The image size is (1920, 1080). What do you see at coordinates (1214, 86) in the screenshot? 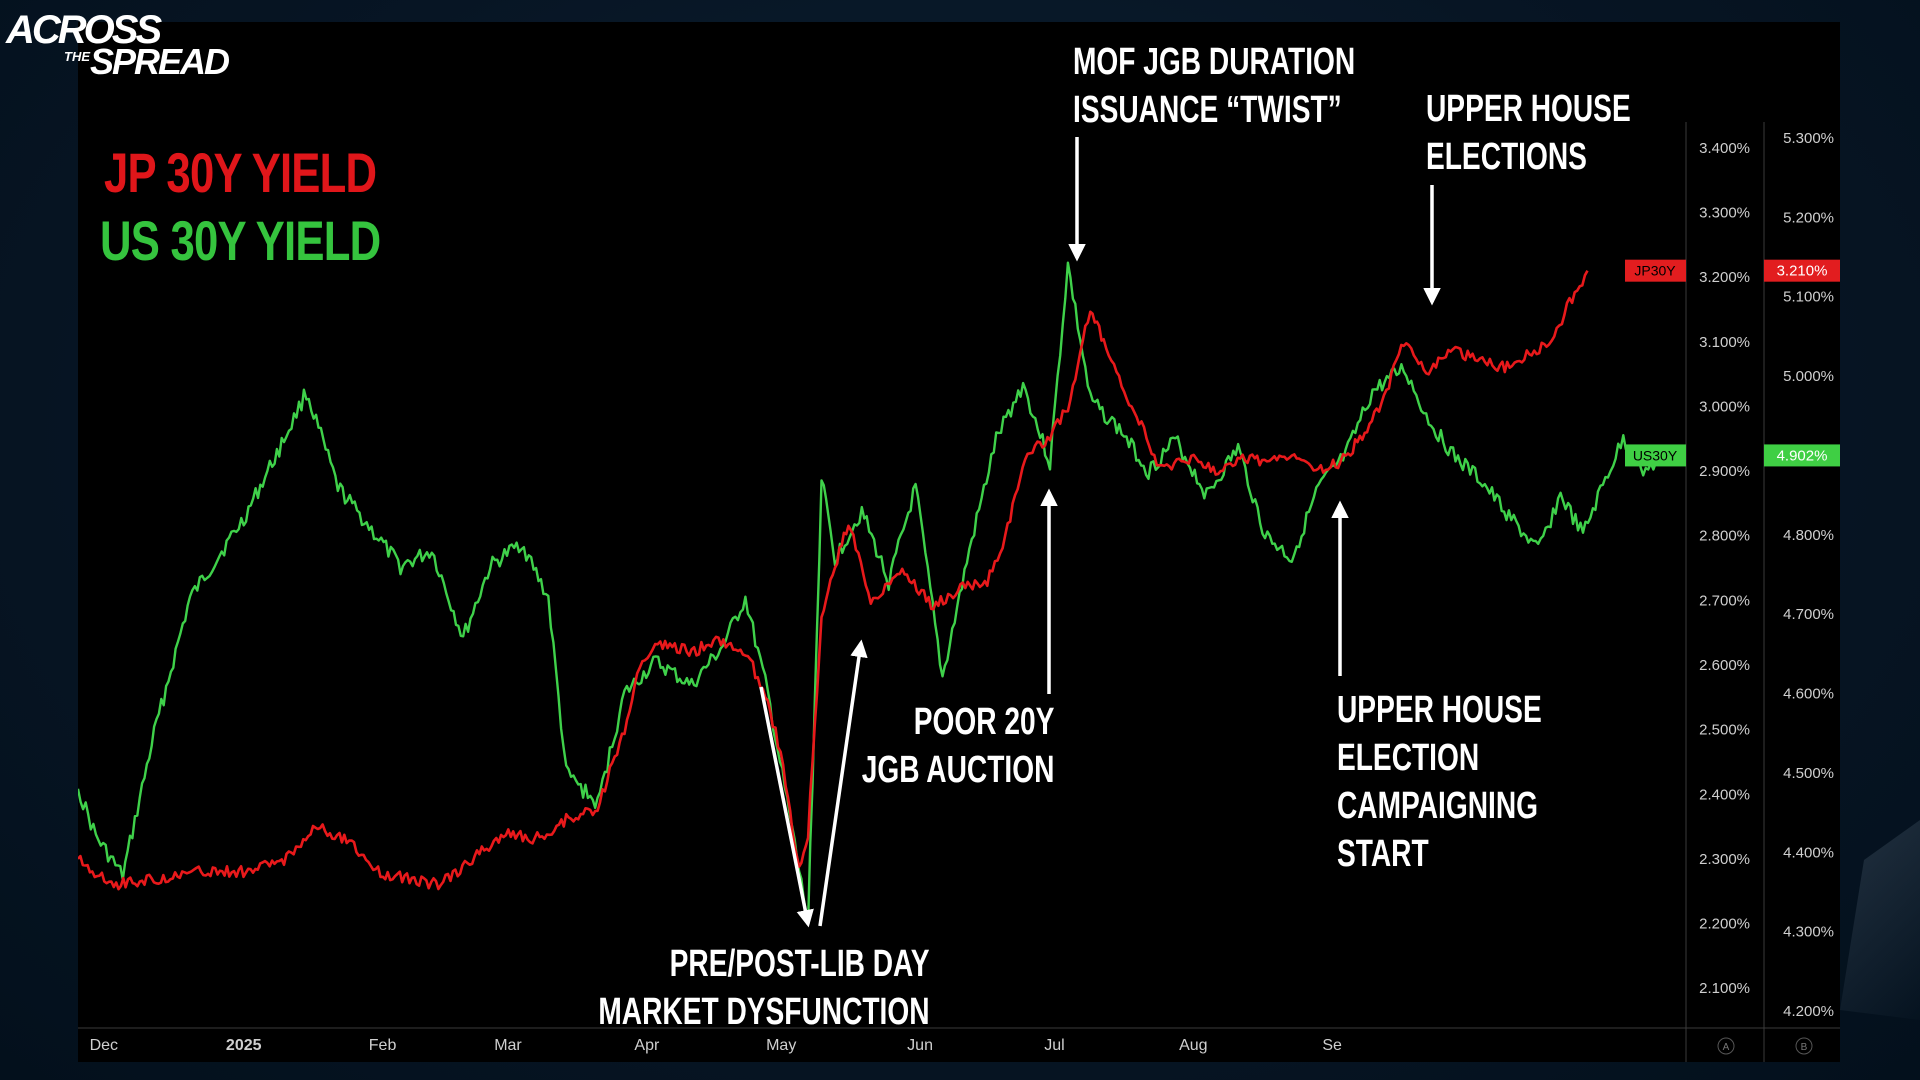
I see `annotation-mof-twist: MOF JGB DURATION ISSUANCE “TWIST”` at bounding box center [1214, 86].